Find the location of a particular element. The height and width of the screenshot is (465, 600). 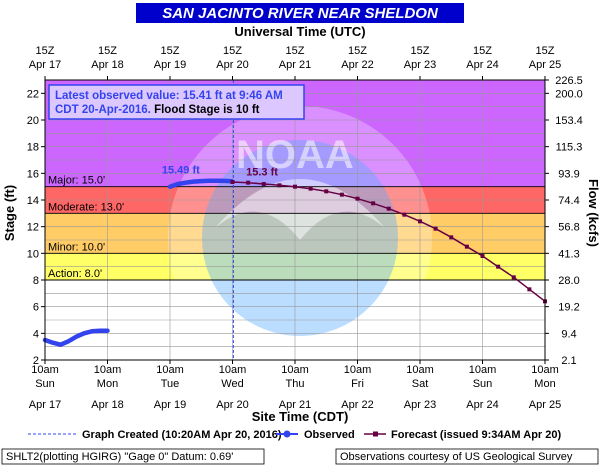

bottom-tick-label-date: Apr 23 is located at coordinates (420, 405).